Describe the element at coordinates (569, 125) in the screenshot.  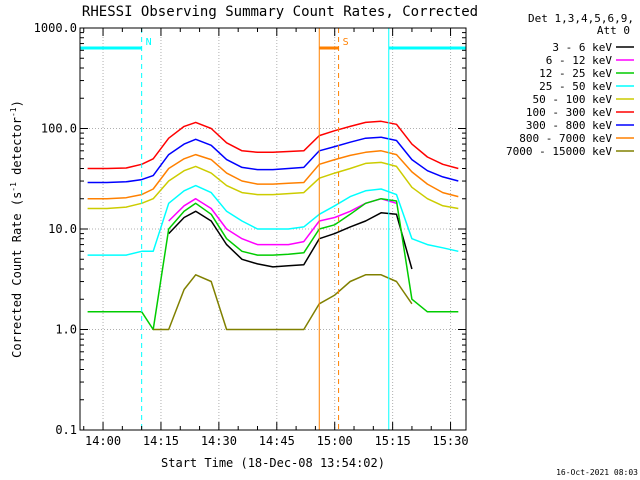
I see `legend-label-6: 300 - 800 keV` at that location.